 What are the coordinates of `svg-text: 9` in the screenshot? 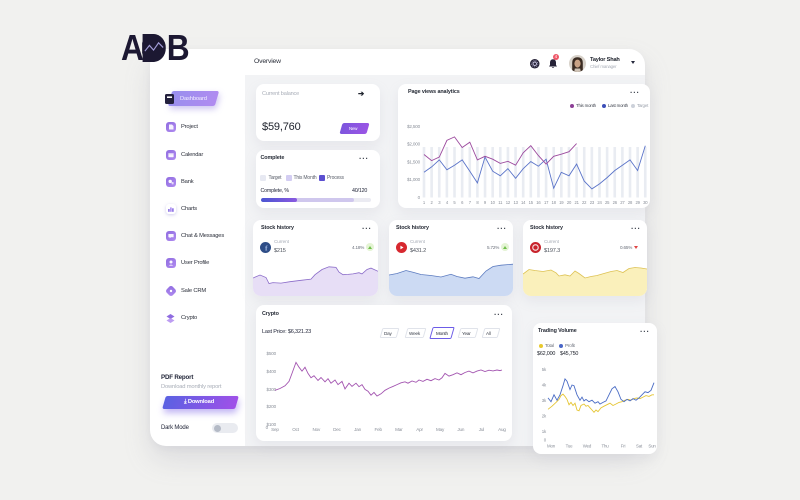 It's located at (485, 202).